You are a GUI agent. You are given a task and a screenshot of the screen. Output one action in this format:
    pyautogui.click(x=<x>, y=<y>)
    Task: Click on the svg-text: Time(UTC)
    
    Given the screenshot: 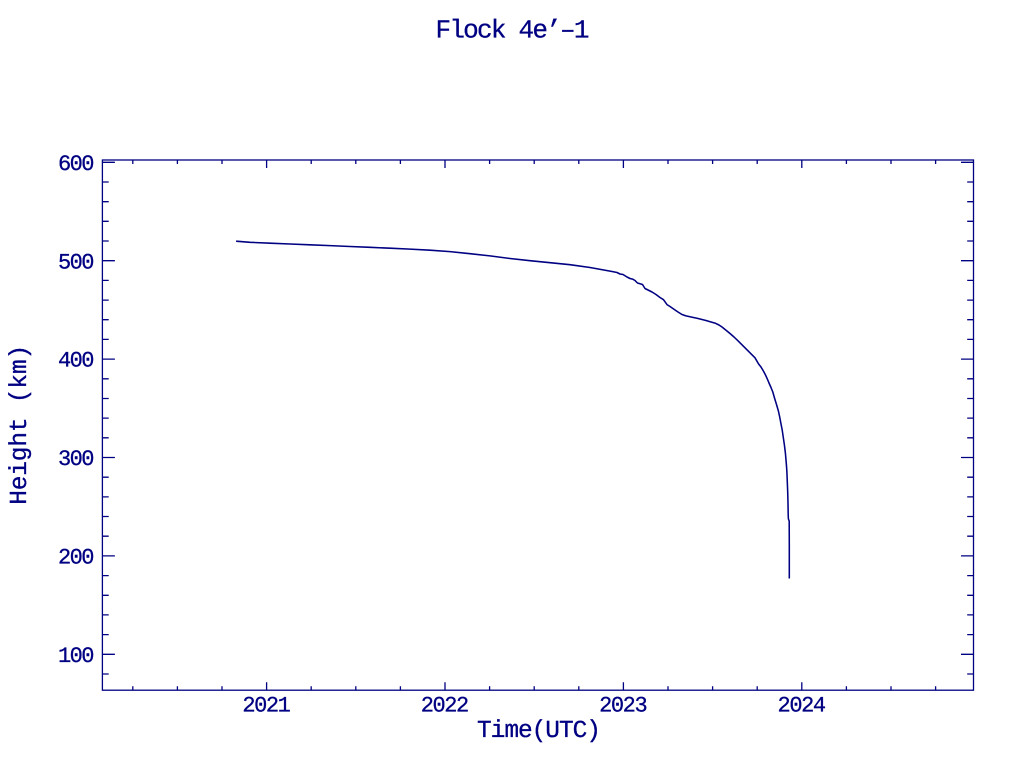 What is the action you would take?
    pyautogui.click(x=539, y=731)
    